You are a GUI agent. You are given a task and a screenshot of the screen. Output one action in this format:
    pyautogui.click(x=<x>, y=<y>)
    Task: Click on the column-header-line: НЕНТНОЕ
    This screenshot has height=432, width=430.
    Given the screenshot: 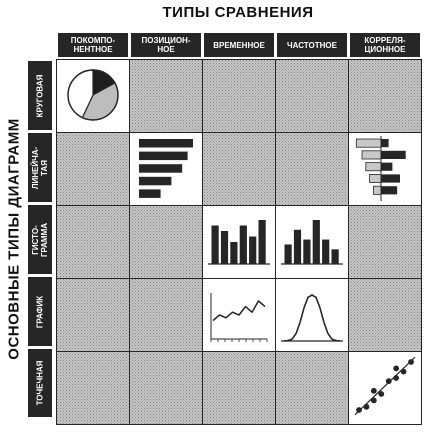 What is the action you would take?
    pyautogui.click(x=93, y=49)
    